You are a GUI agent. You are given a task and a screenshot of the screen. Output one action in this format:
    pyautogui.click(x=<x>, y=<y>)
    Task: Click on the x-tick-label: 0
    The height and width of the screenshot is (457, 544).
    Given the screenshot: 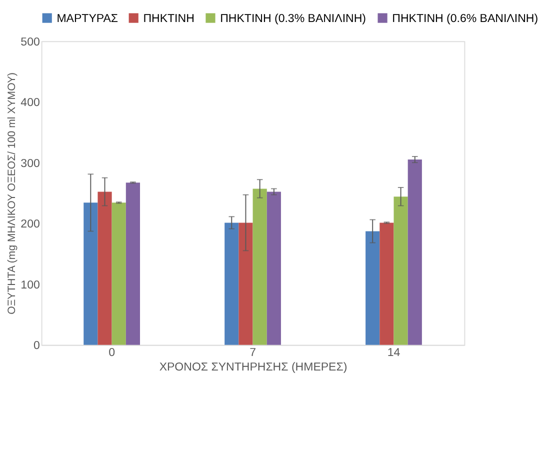 What is the action you would take?
    pyautogui.click(x=112, y=352)
    